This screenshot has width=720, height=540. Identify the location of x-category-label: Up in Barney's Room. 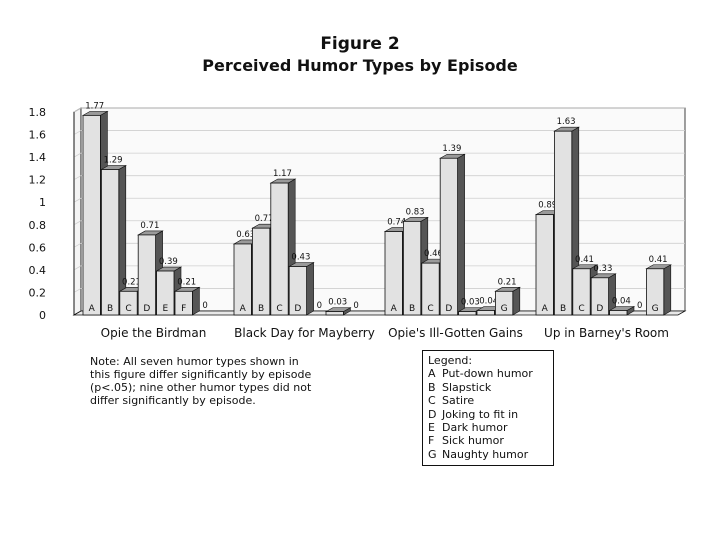
(606, 333).